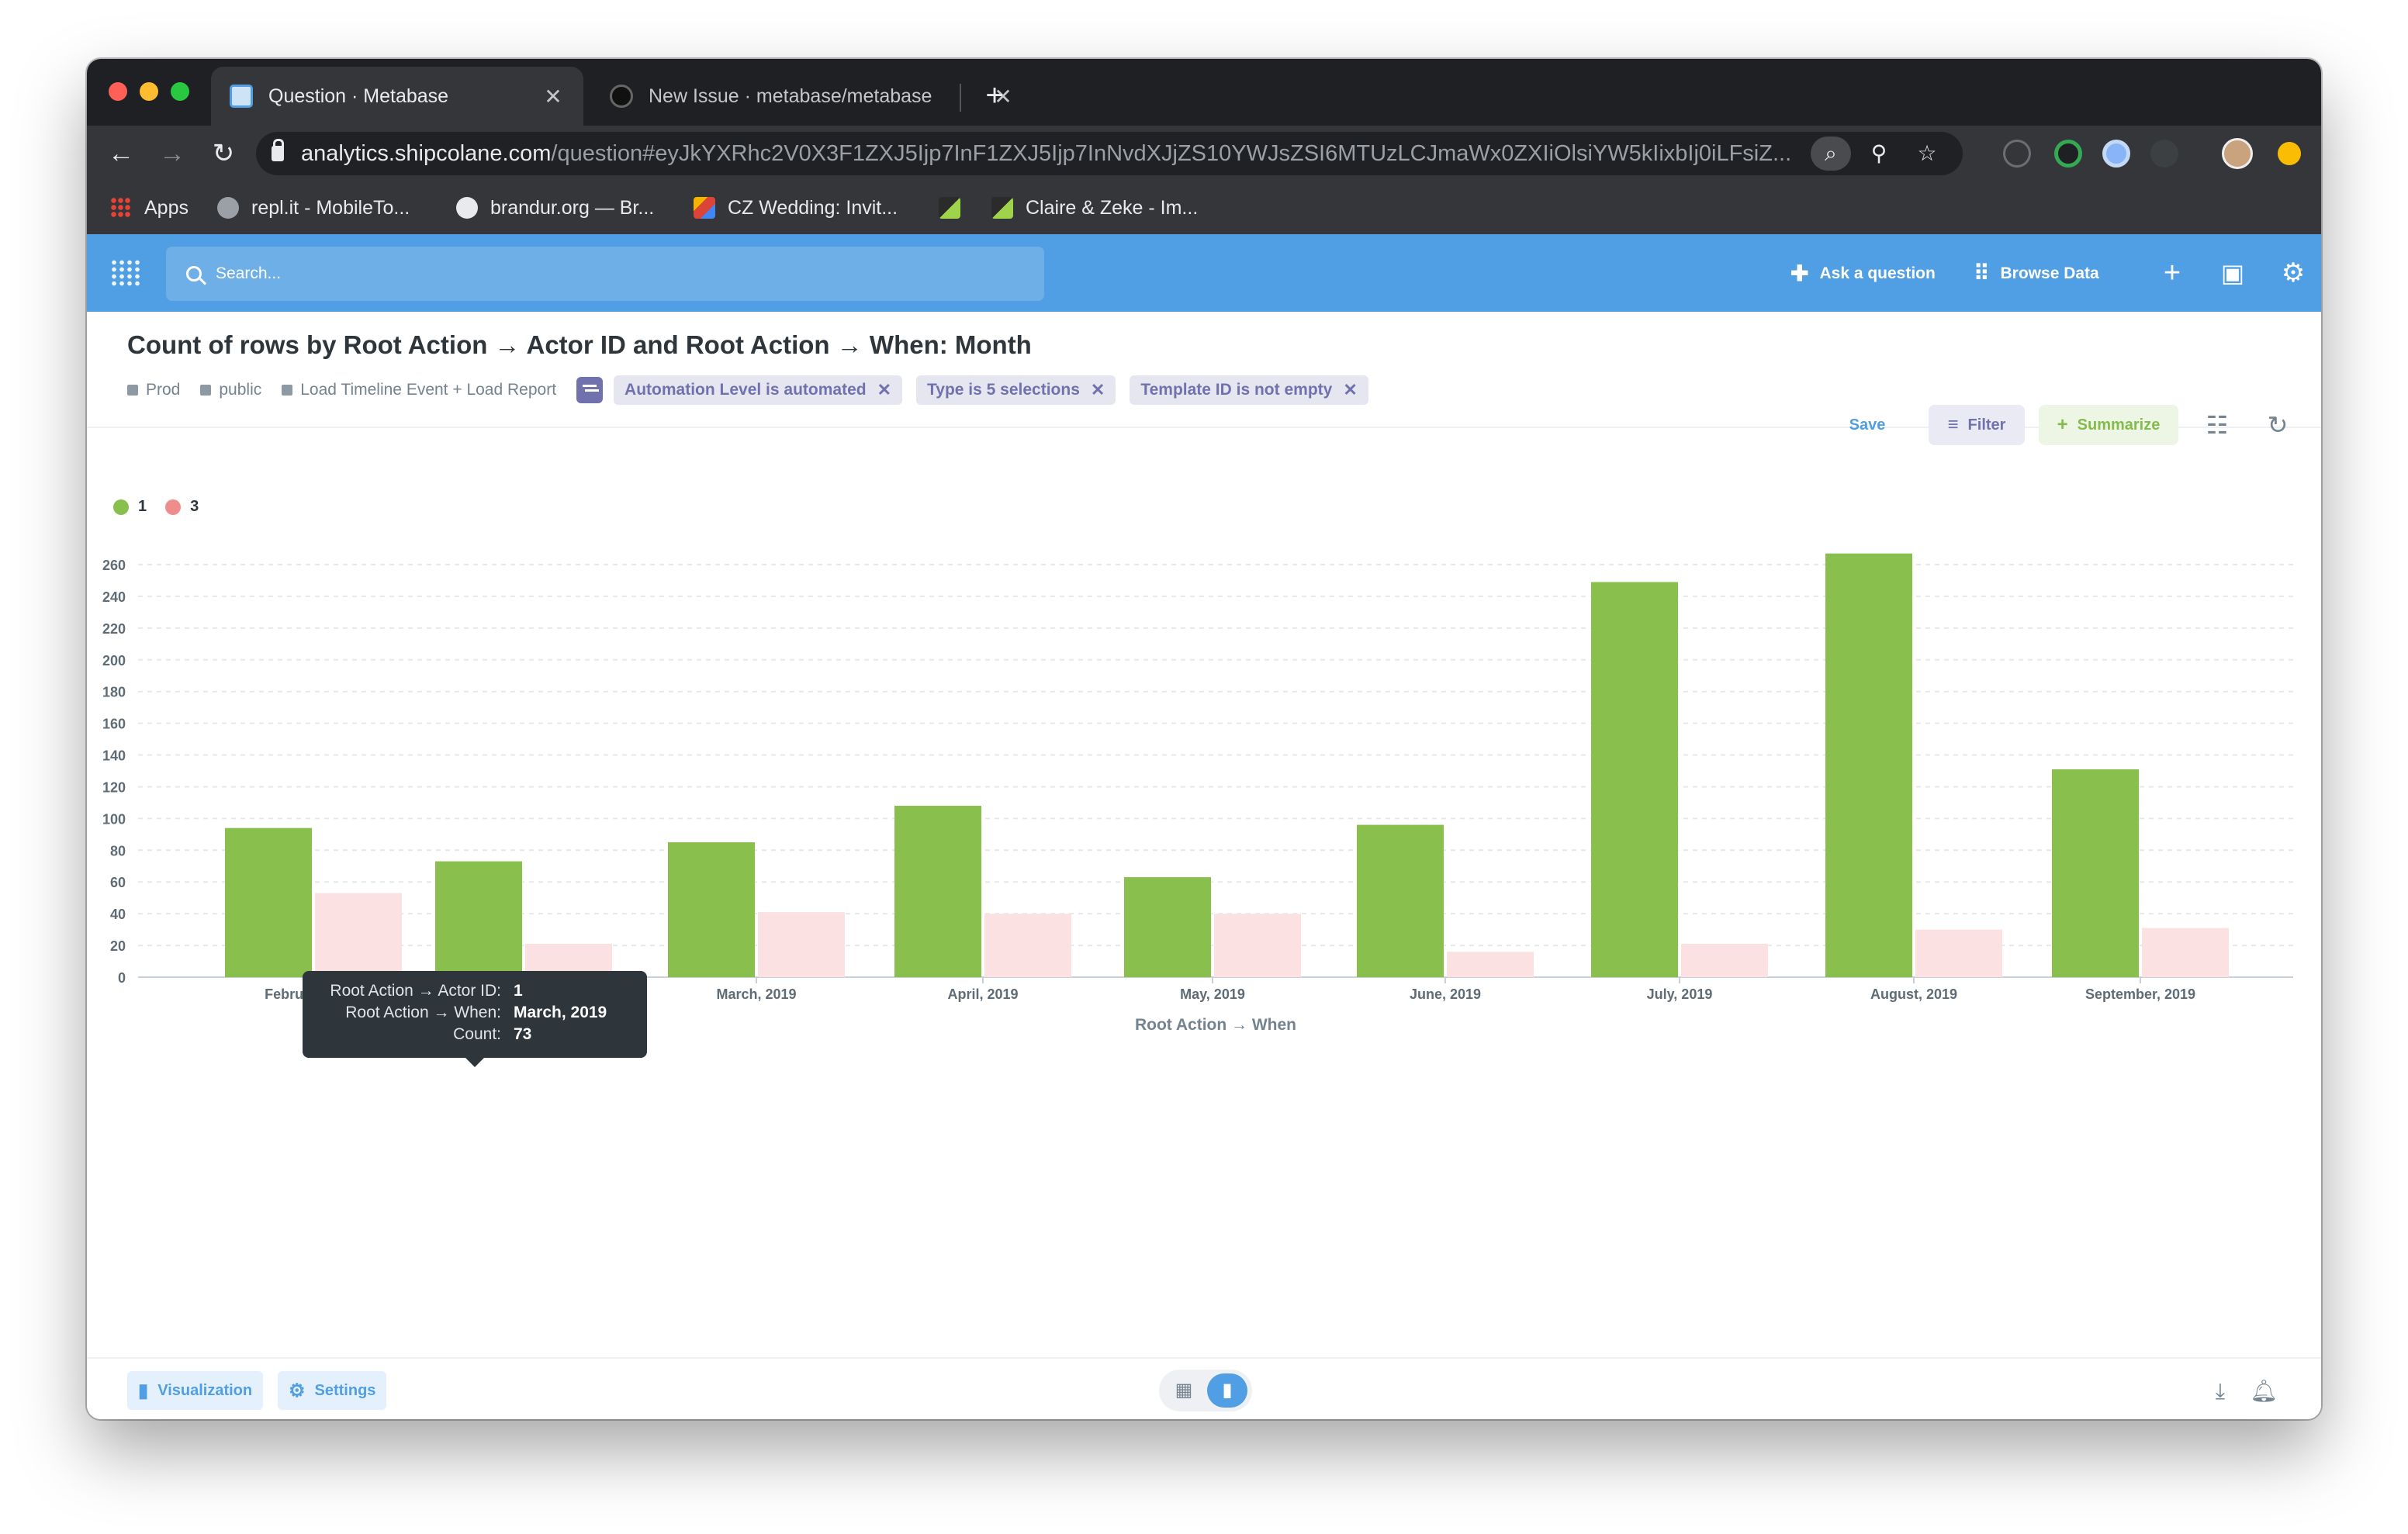 The height and width of the screenshot is (1534, 2408). What do you see at coordinates (1977, 425) in the screenshot?
I see `filter-button: ≡ Filter` at bounding box center [1977, 425].